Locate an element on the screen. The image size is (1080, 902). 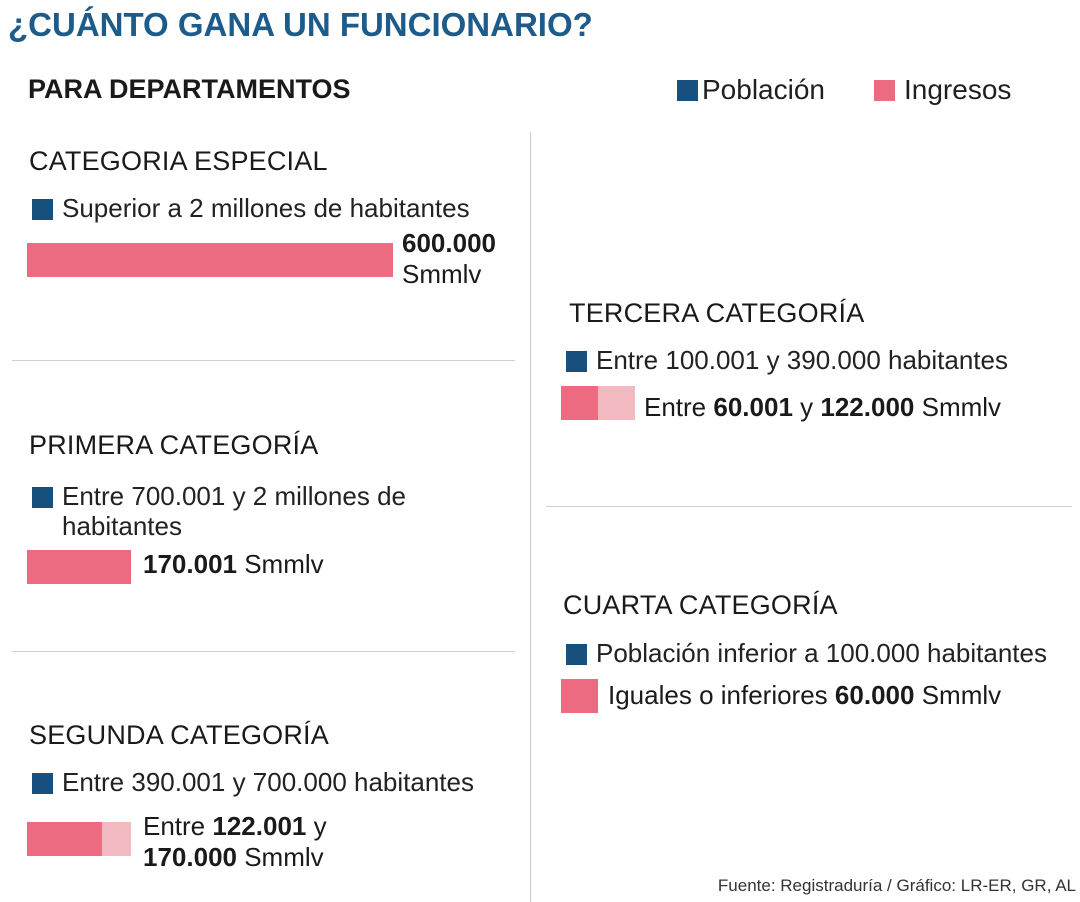
population-text: Entre 700.001 y 2 millones de habitantes is located at coordinates (234, 511).